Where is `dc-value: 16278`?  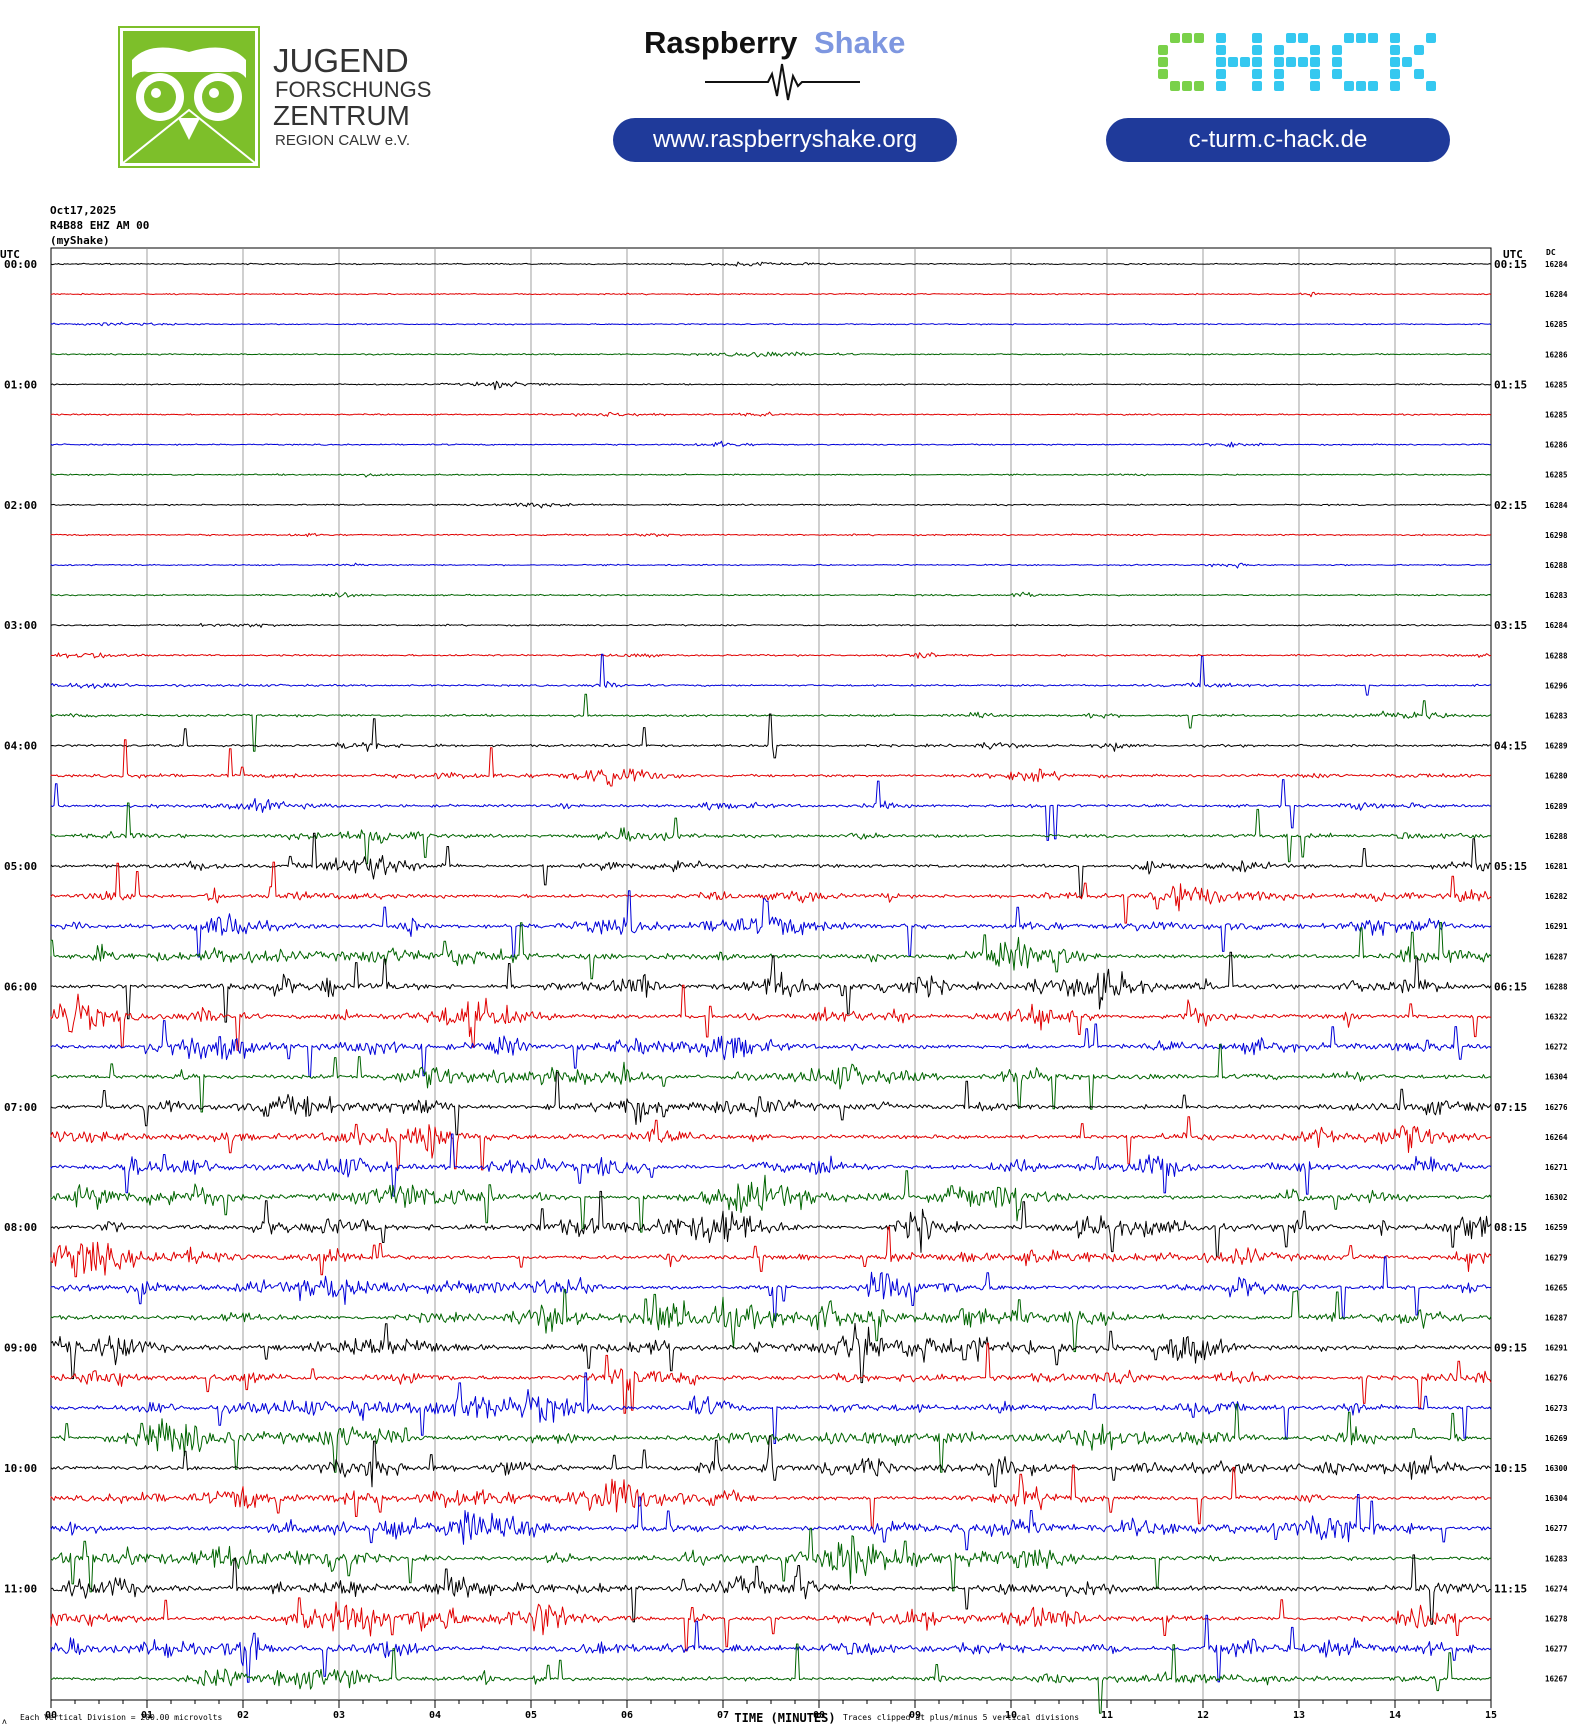
dc-value: 16278 is located at coordinates (1556, 1619).